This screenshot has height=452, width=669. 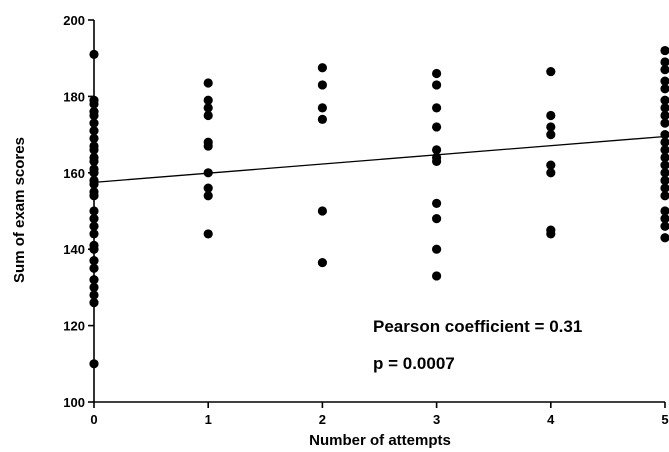 What do you see at coordinates (551, 419) in the screenshot?
I see `x-tick-label: 4` at bounding box center [551, 419].